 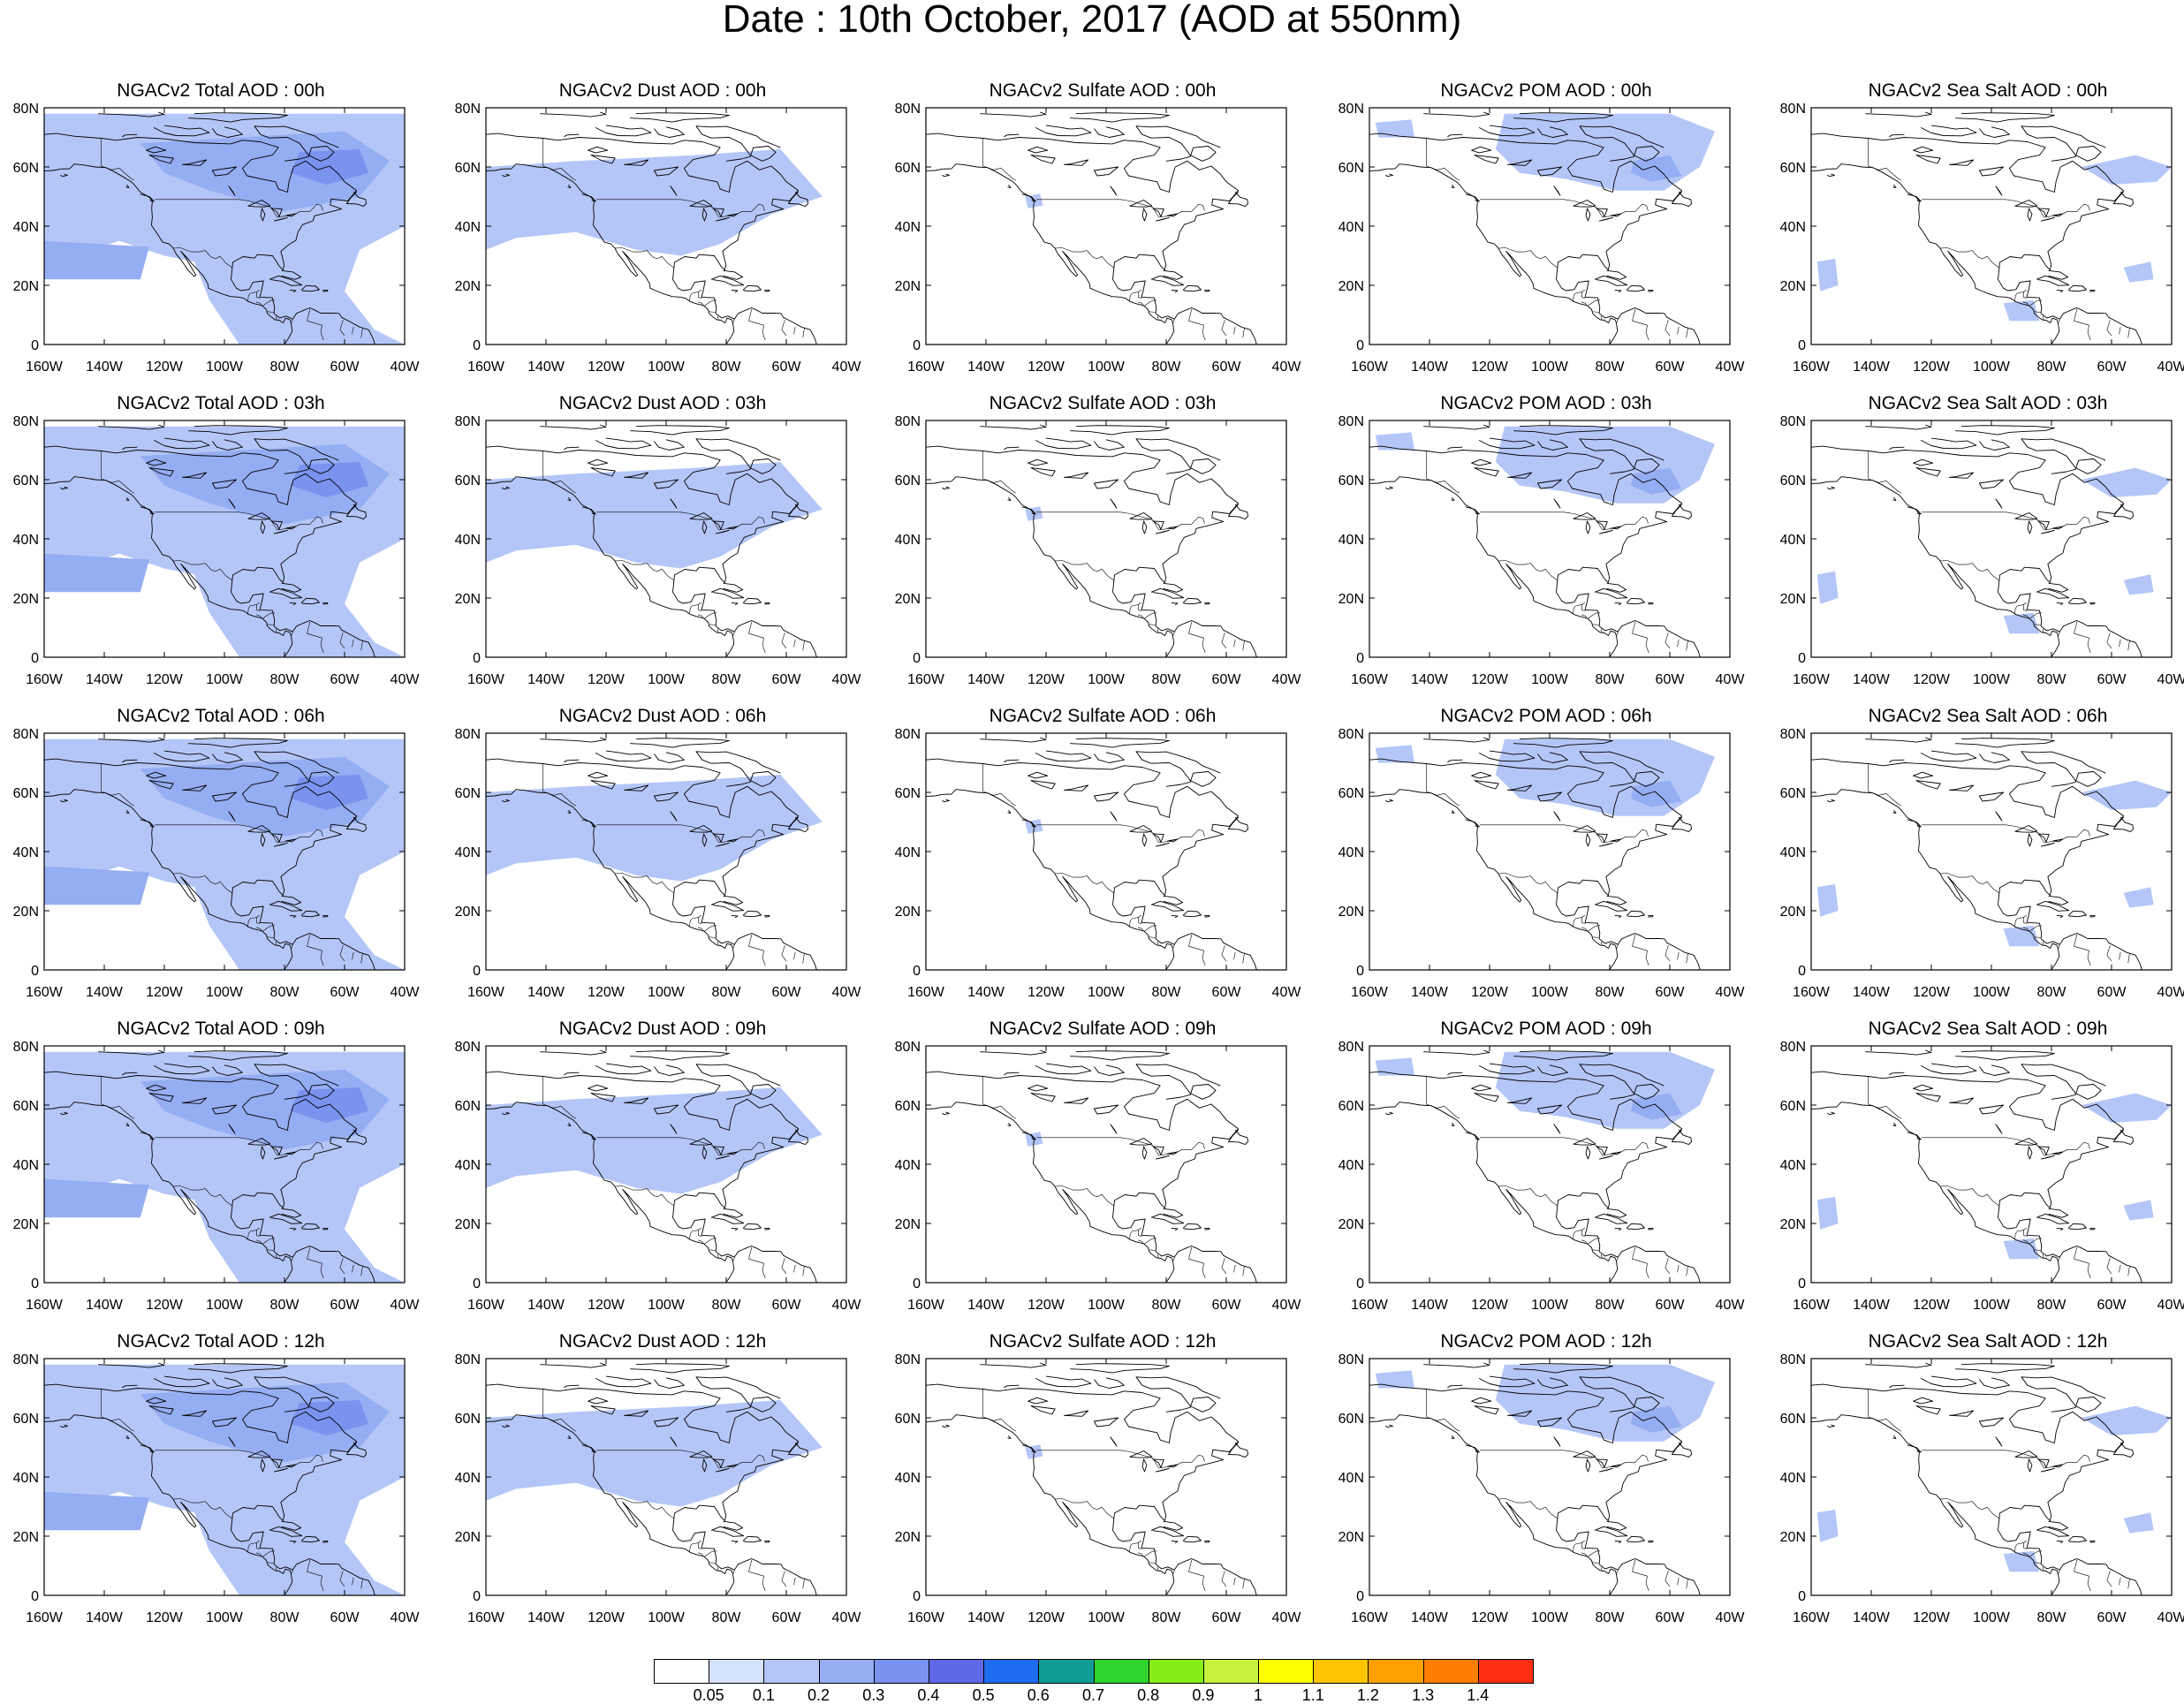 I want to click on aod-shading-layer, so click(x=1545, y=465).